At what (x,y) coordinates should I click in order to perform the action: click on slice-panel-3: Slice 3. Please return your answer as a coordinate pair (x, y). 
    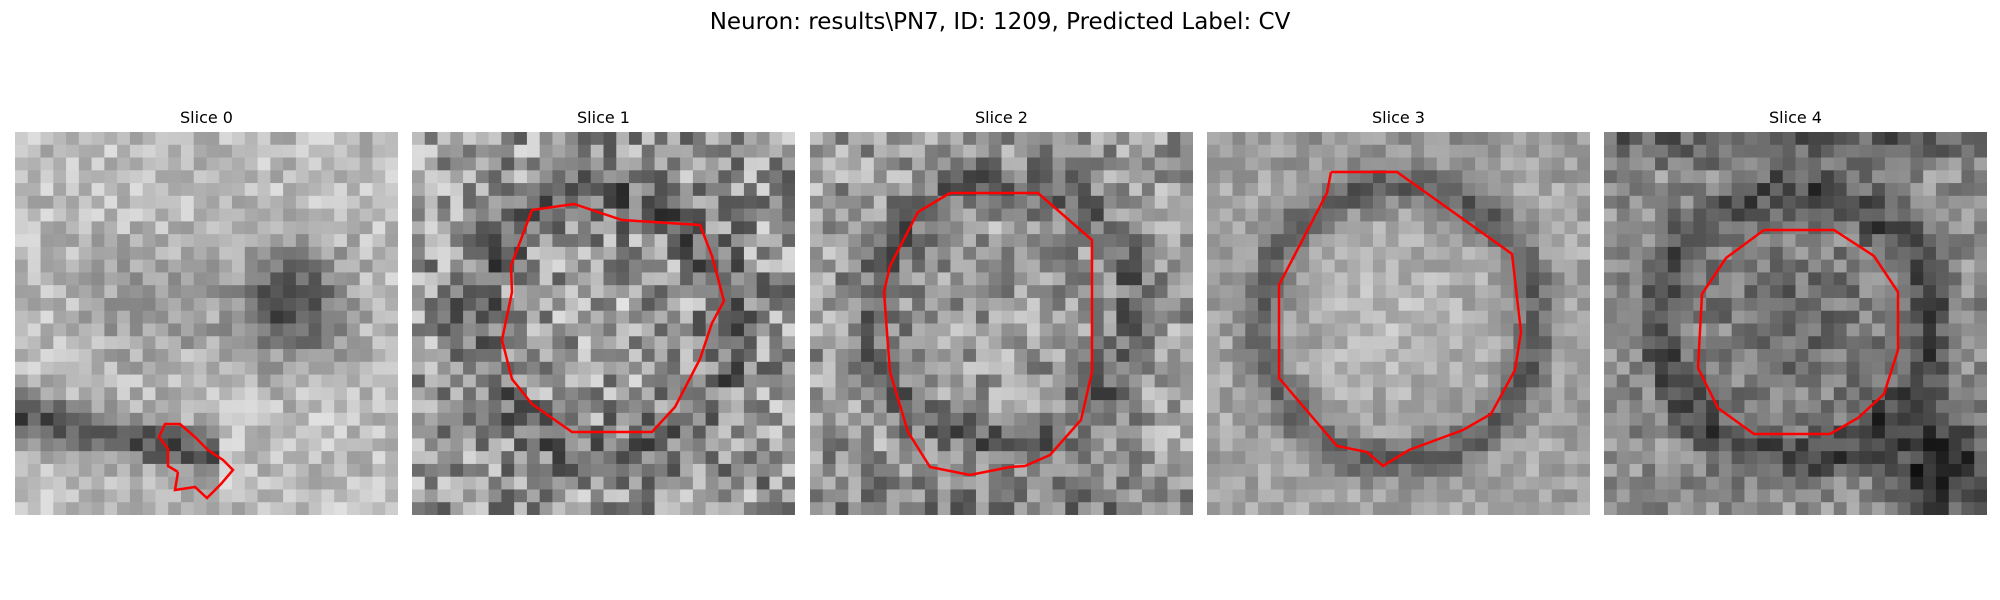
    Looking at the image, I should click on (1398, 311).